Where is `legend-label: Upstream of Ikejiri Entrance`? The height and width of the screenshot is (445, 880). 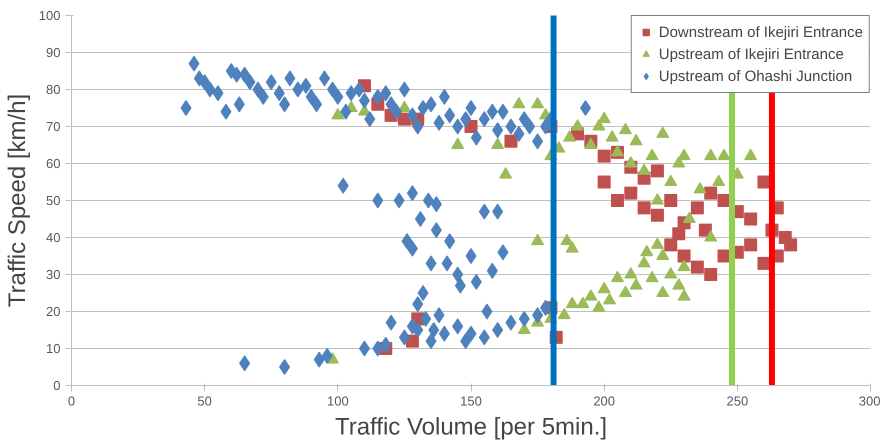
legend-label: Upstream of Ikejiri Entrance is located at coordinates (751, 54).